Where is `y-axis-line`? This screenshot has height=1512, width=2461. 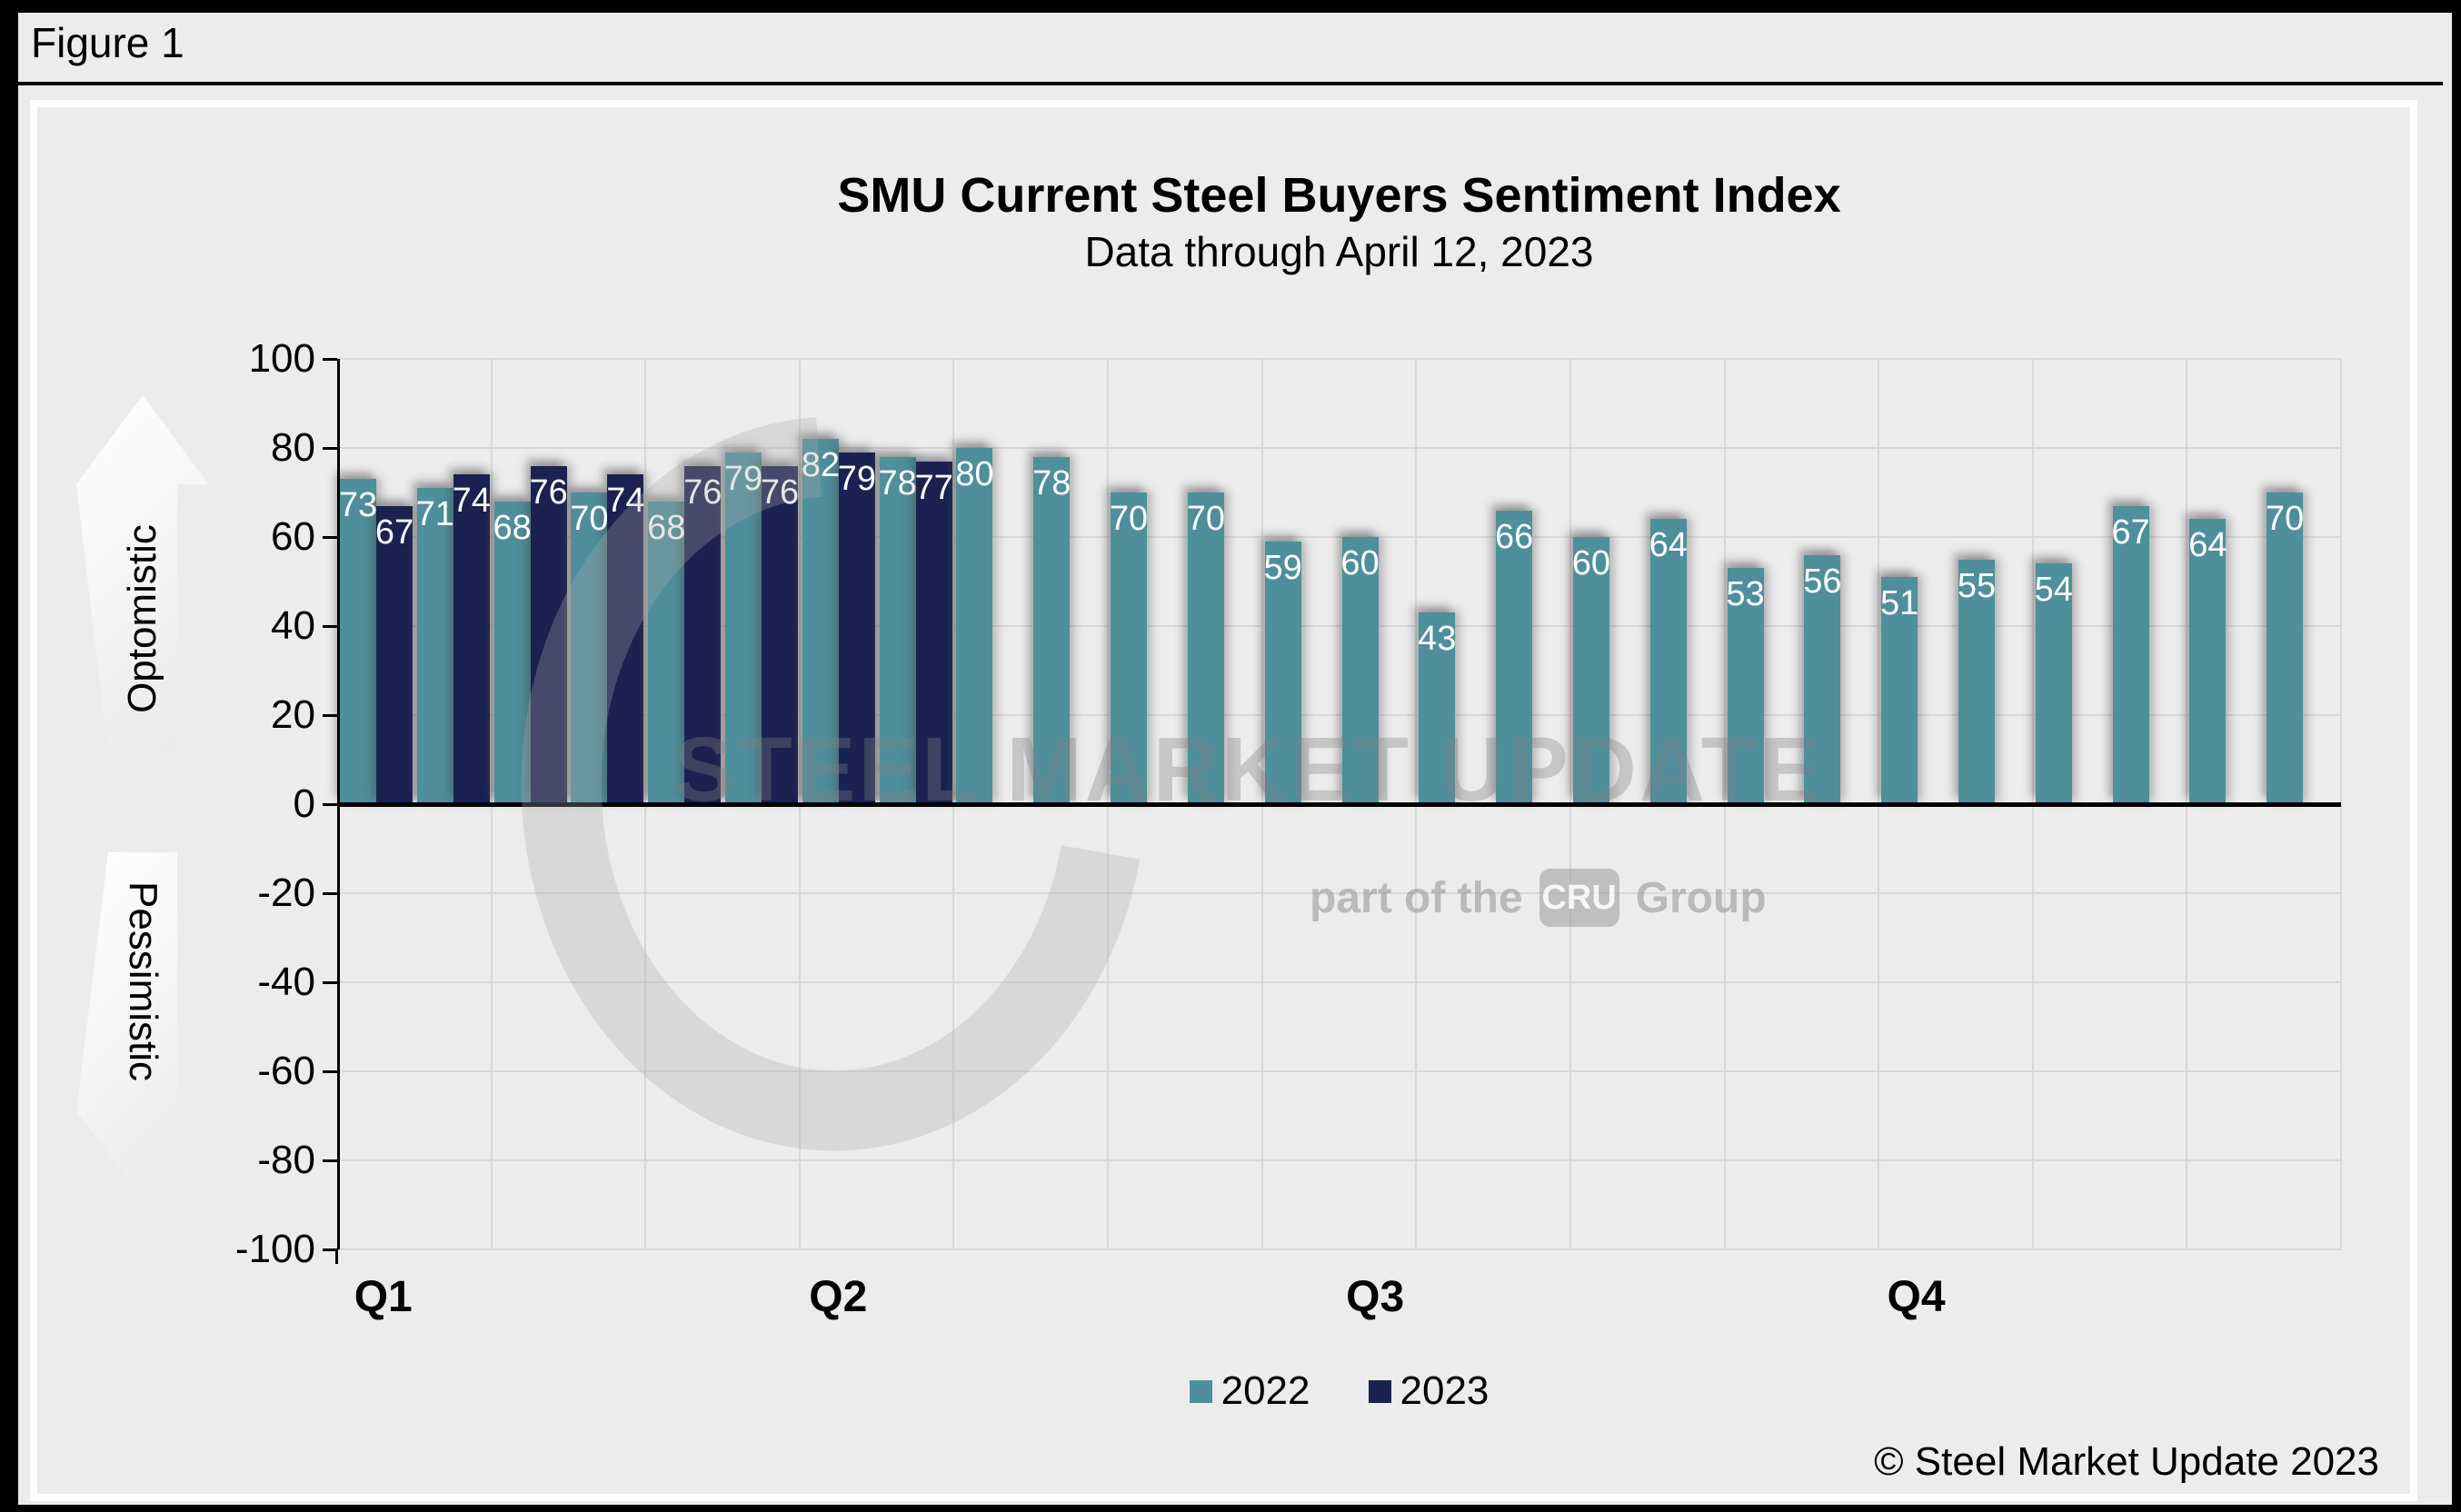
y-axis-line is located at coordinates (338, 804).